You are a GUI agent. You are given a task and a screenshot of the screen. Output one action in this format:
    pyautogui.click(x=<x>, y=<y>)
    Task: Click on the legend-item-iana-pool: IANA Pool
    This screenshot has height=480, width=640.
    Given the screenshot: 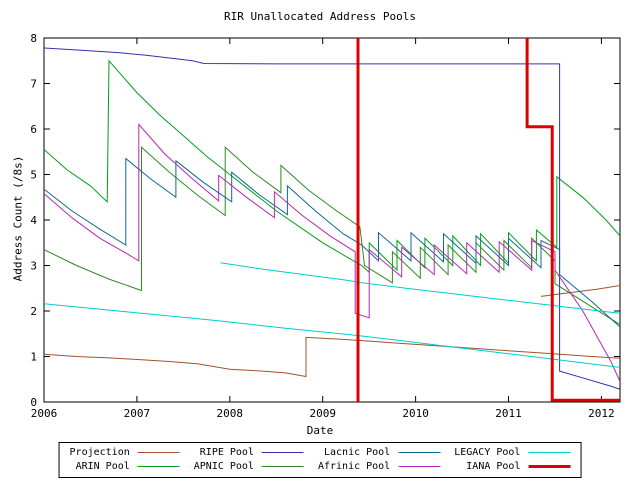 What is the action you would take?
    pyautogui.click(x=512, y=466)
    